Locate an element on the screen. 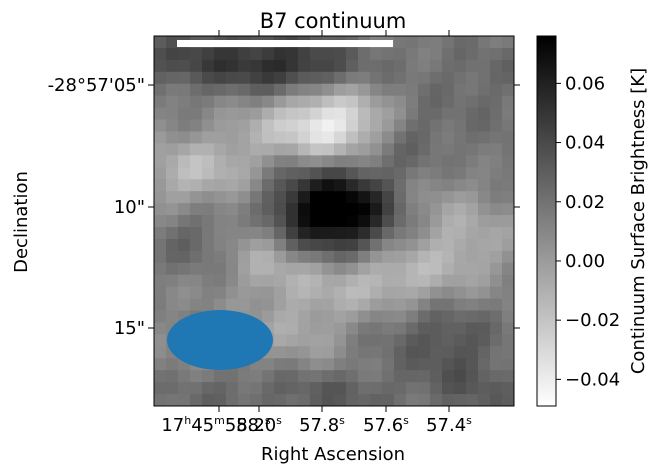  beam-ellipse is located at coordinates (220, 340).